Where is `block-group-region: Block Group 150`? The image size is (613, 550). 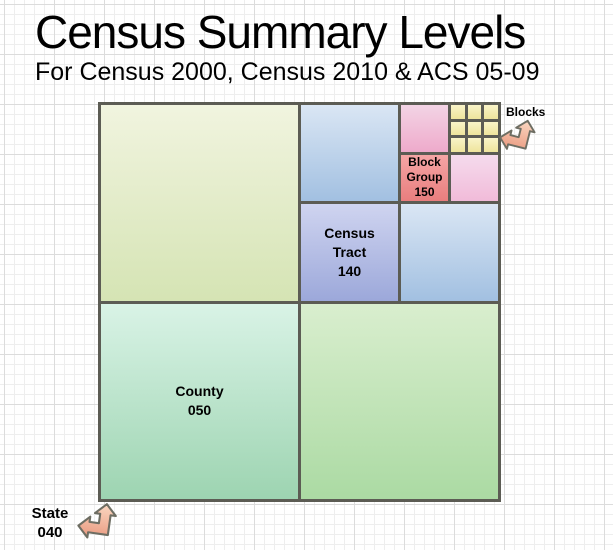
block-group-region: Block Group 150 is located at coordinates (424, 178).